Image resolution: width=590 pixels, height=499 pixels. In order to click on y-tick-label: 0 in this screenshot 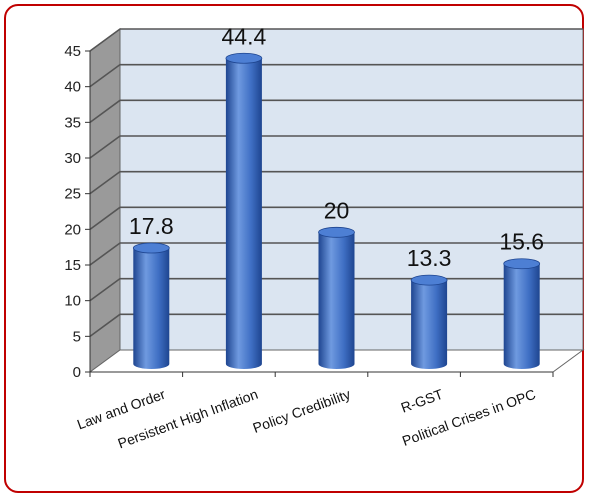, I will do `click(77, 372)`.